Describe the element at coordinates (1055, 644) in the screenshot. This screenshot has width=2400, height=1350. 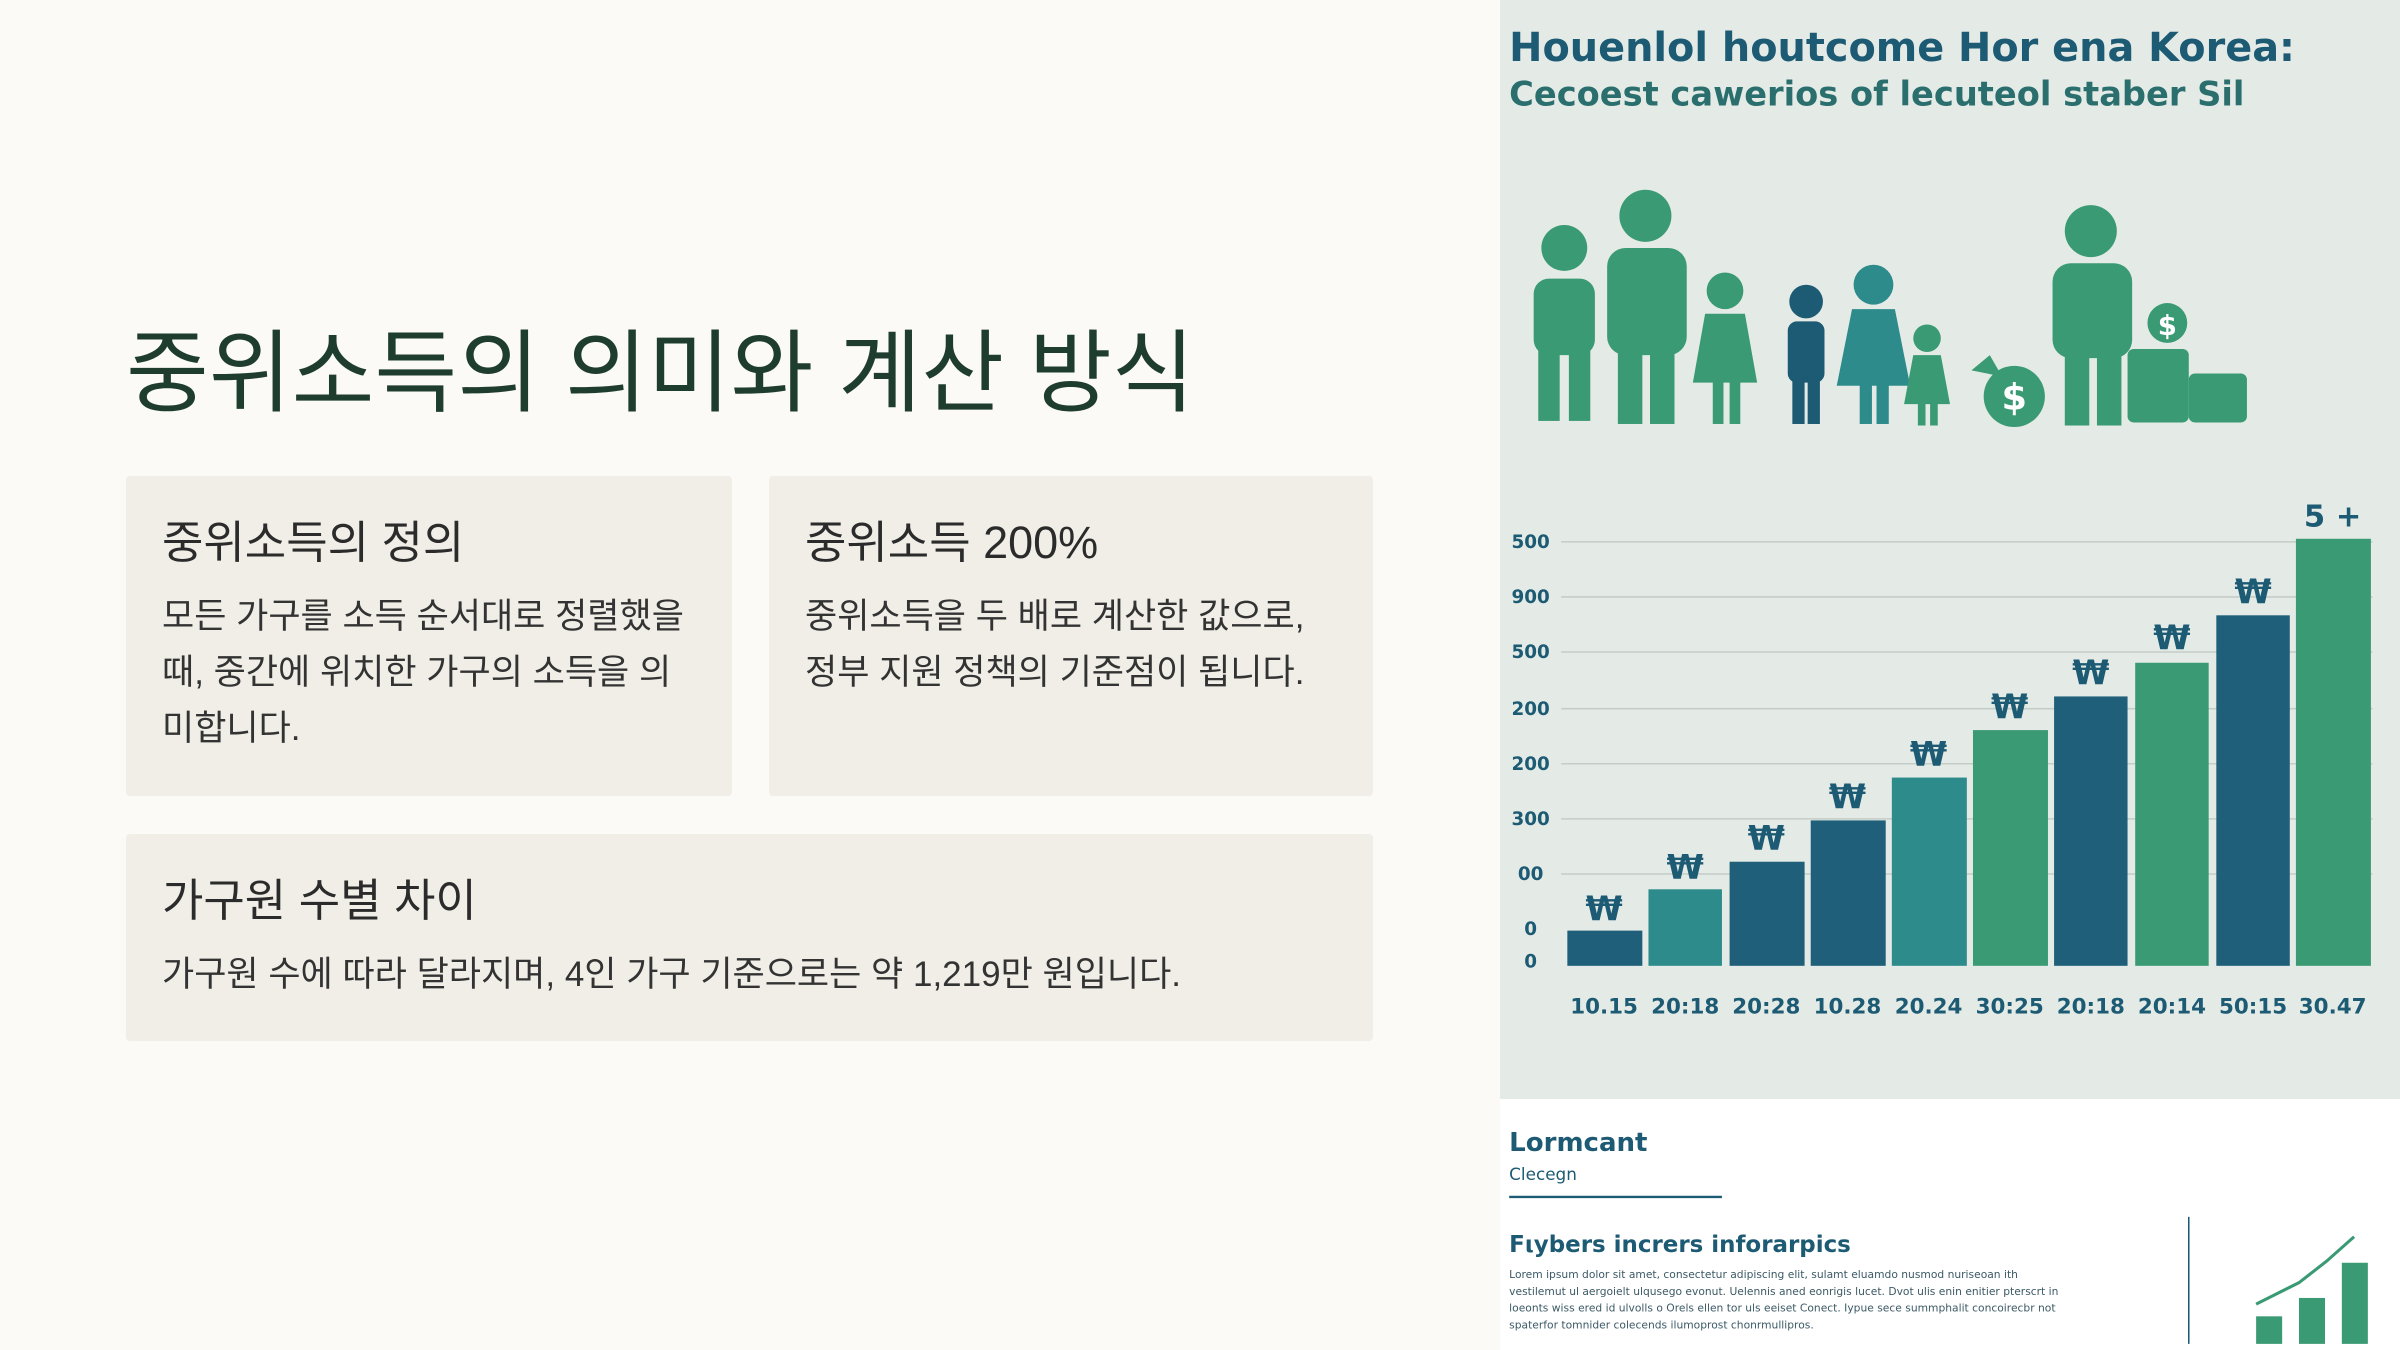
I see `card-body: 중위소득을 두 배로 계산한 값으로, 정부 지원 정책의 기준점이 됩니다.` at that location.